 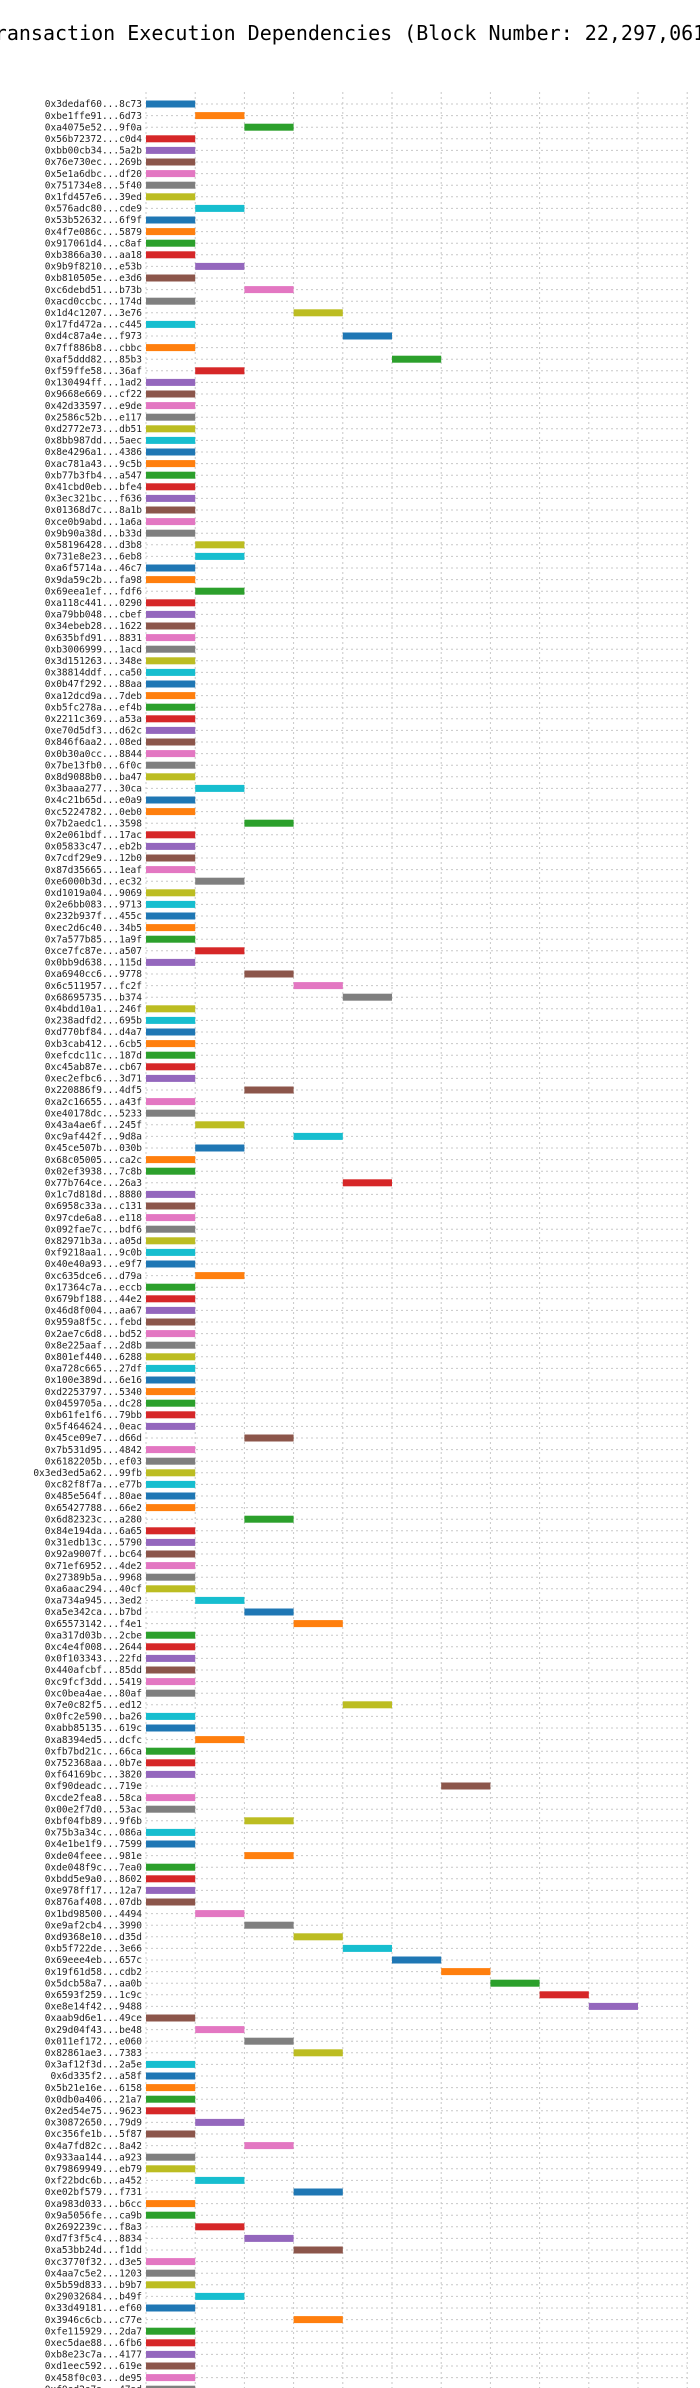 I want to click on tx-label: 0xd4c87a4e...f973, so click(x=93, y=336).